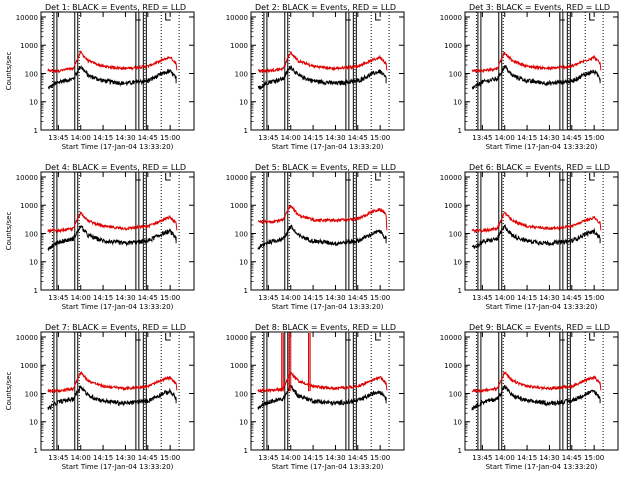 This screenshot has height=480, width=640. What do you see at coordinates (325, 327) in the screenshot?
I see `panel-title: Det 8: BLACK = Events, RED = LLD` at bounding box center [325, 327].